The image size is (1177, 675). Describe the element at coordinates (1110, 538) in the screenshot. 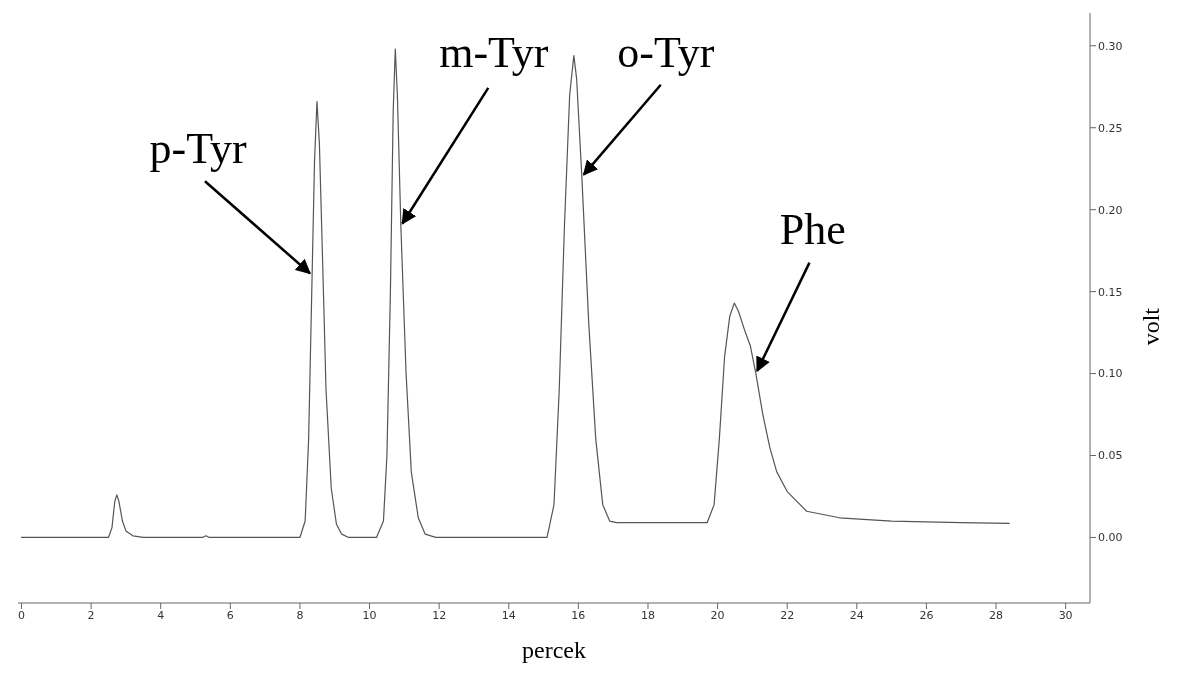

I see `y-tick-label: 0.00` at that location.